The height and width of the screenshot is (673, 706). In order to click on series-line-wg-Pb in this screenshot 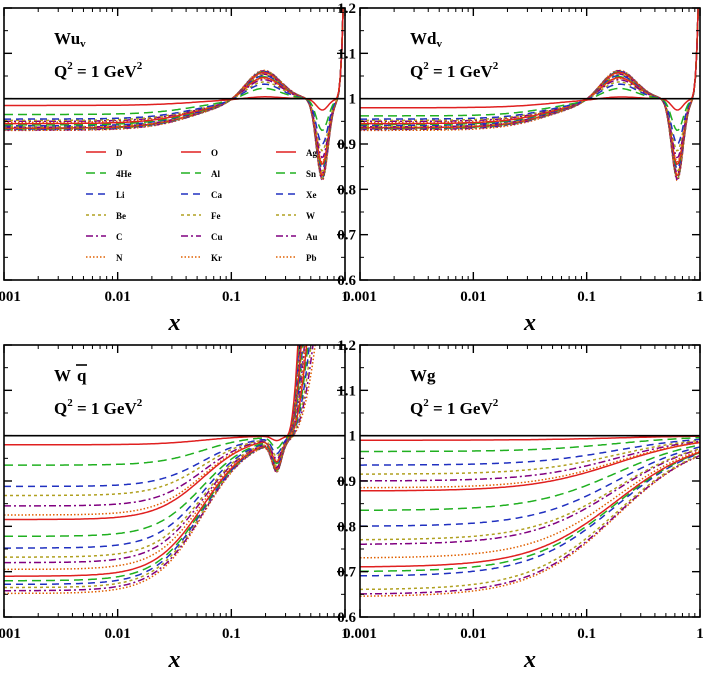, I will do `click(530, 526)`.